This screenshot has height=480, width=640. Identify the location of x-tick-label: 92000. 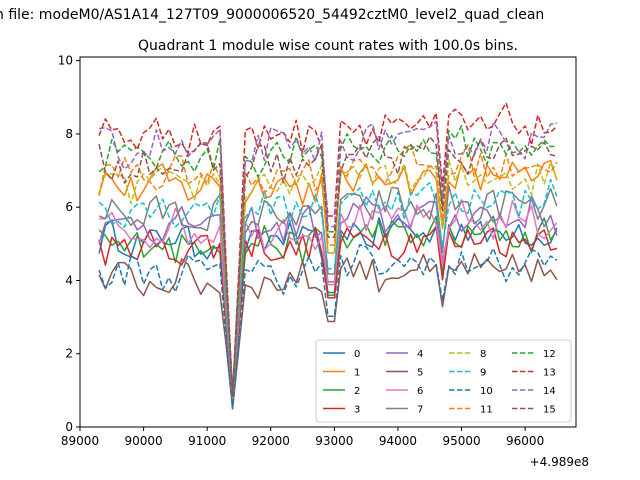
(271, 441).